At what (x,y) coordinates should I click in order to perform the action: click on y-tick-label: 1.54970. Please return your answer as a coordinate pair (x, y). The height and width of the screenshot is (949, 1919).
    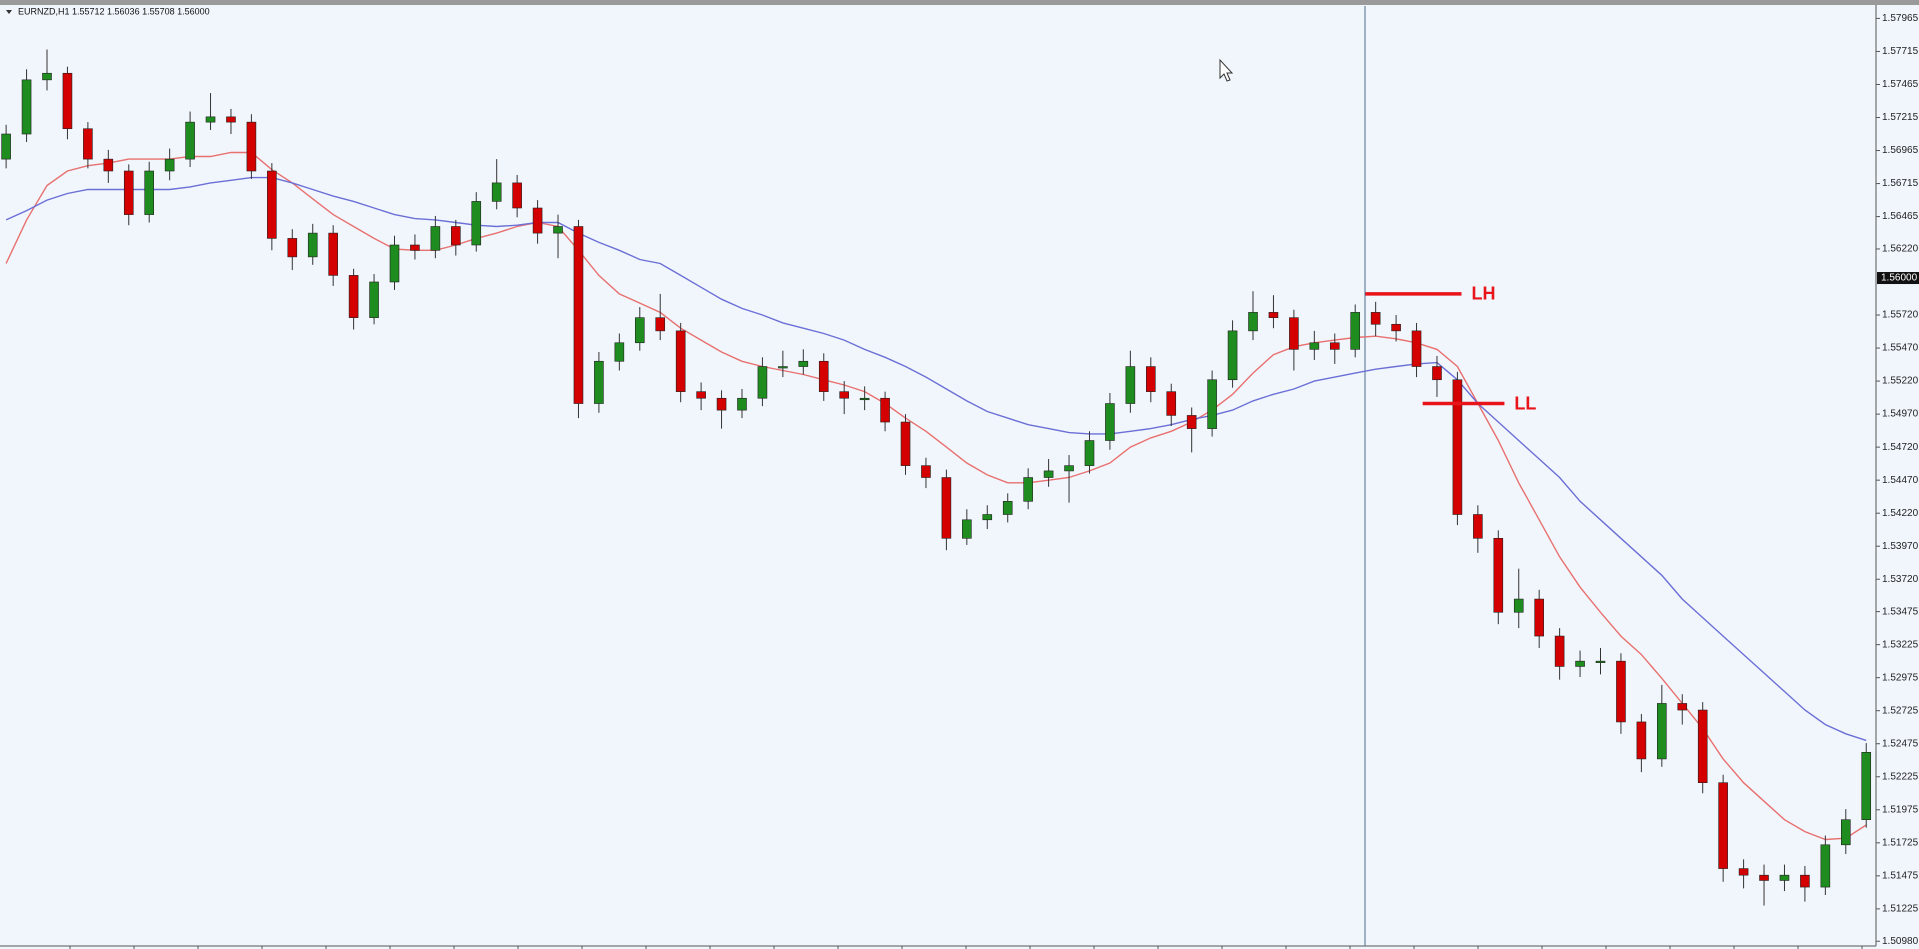
    Looking at the image, I should click on (1900, 414).